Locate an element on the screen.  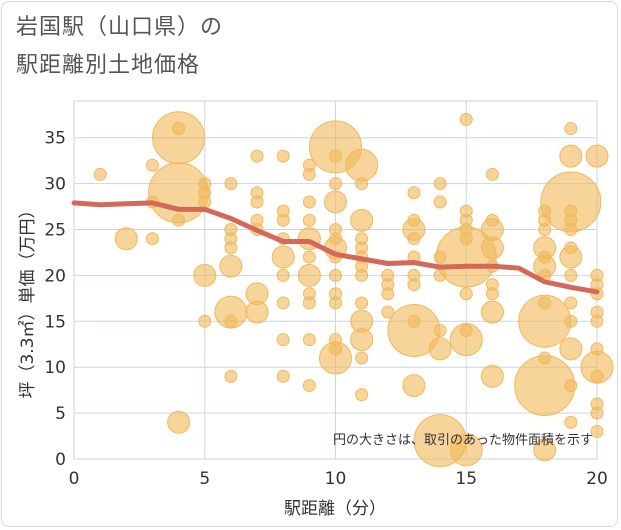
chart-title-line1: 岩国駅（山口県）の is located at coordinates (120, 27).